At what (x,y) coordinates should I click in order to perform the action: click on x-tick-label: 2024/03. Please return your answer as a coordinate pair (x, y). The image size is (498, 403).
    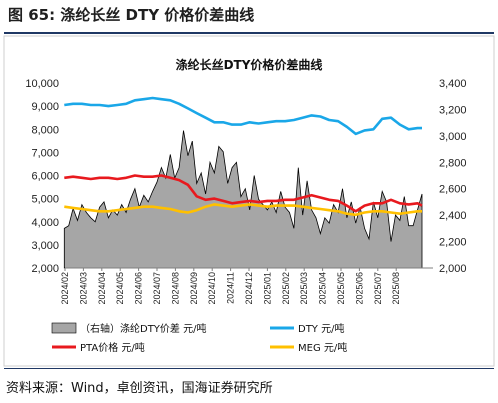
    Looking at the image, I should click on (83, 288).